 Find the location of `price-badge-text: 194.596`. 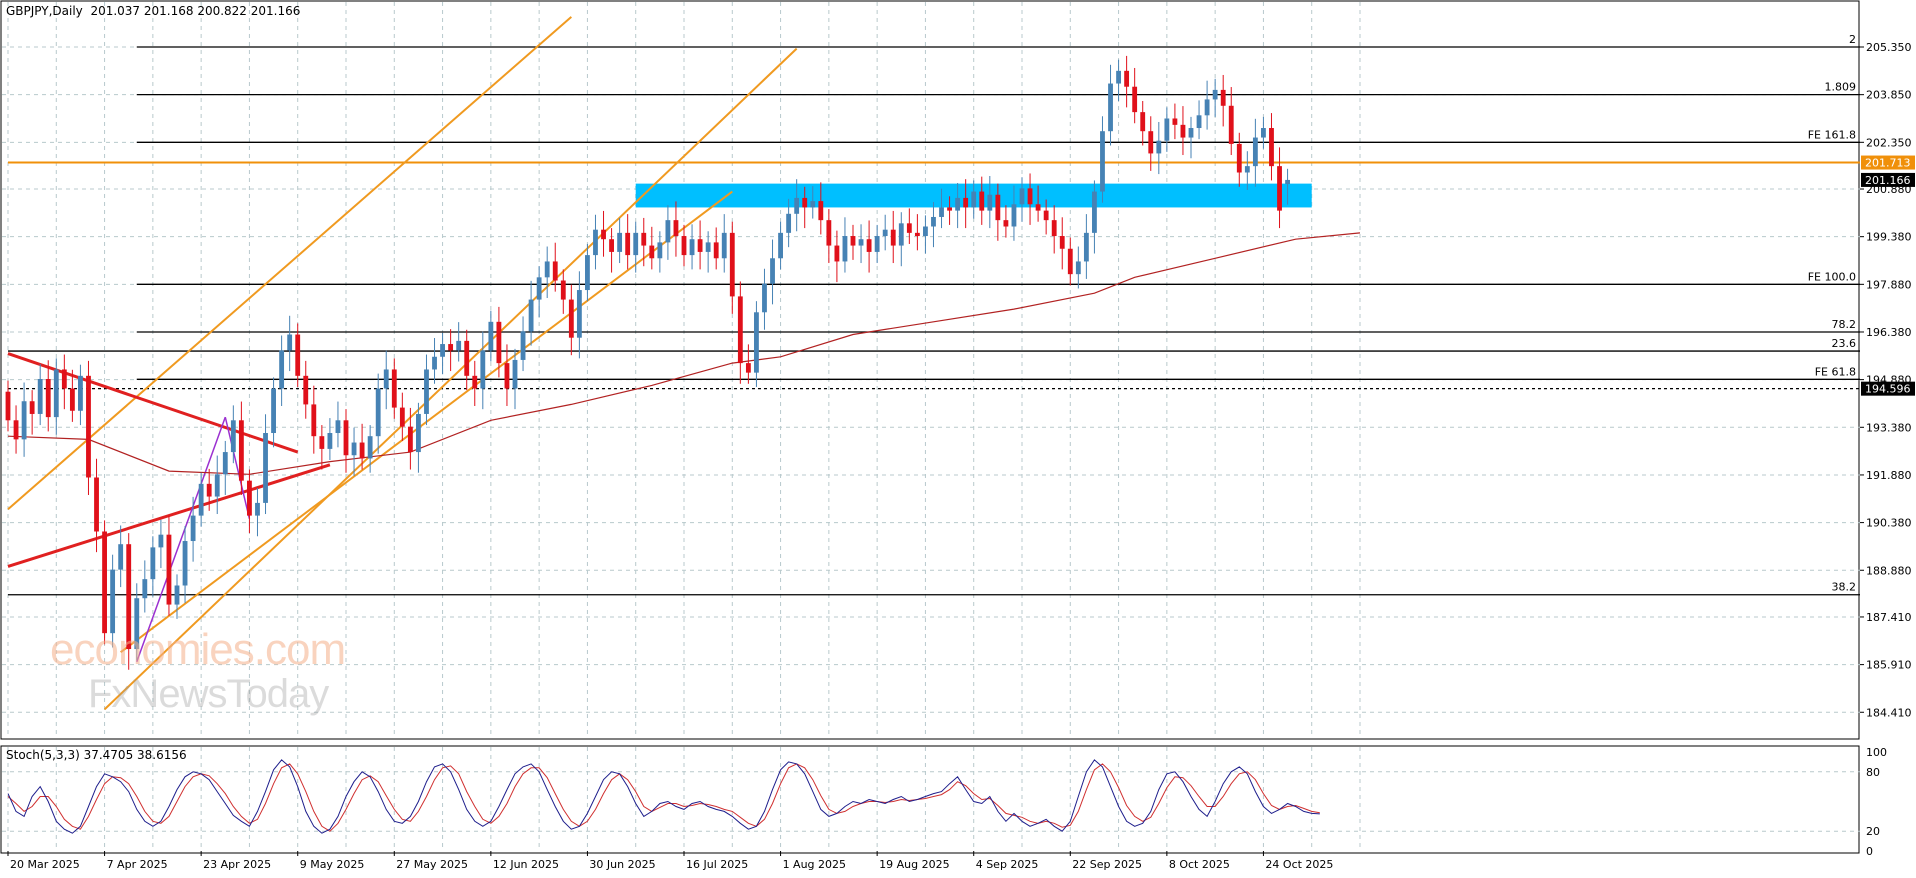

price-badge-text: 194.596 is located at coordinates (1888, 389).